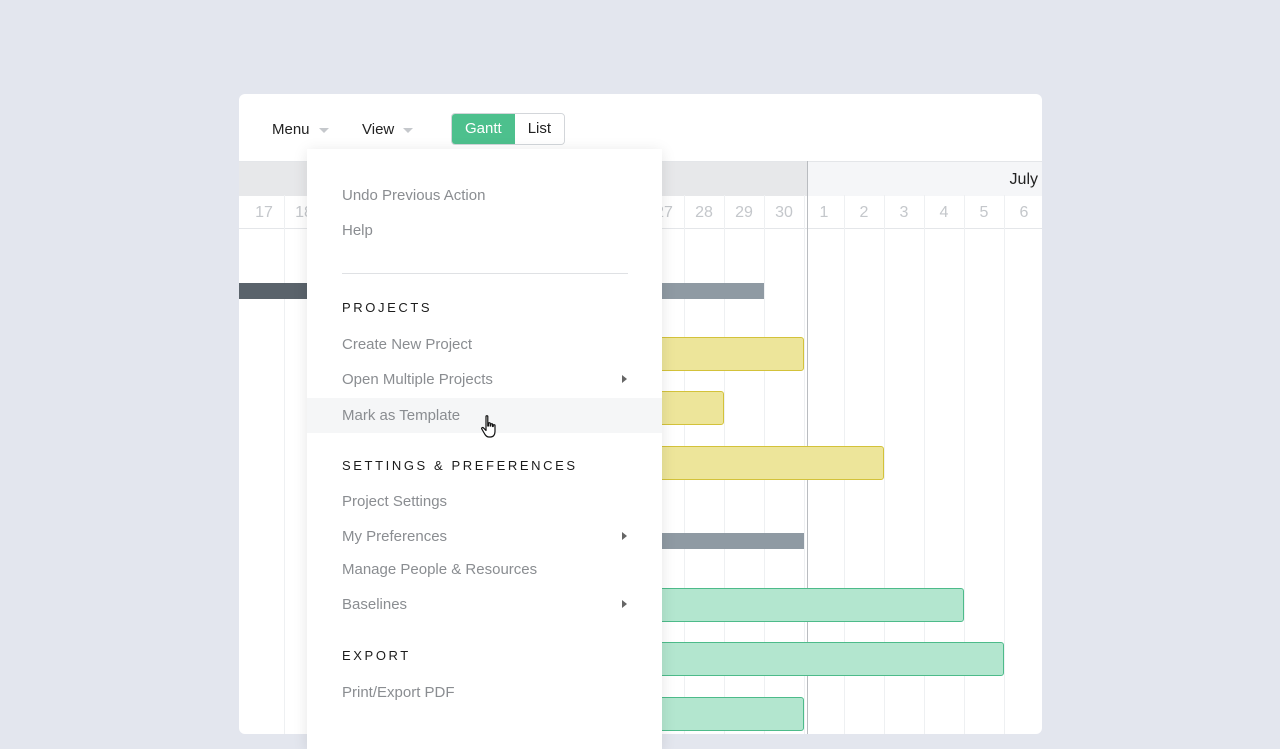 This screenshot has width=1280, height=749. Describe the element at coordinates (640, 127) in the screenshot. I see `toolbar: Menu View Gantt List` at that location.